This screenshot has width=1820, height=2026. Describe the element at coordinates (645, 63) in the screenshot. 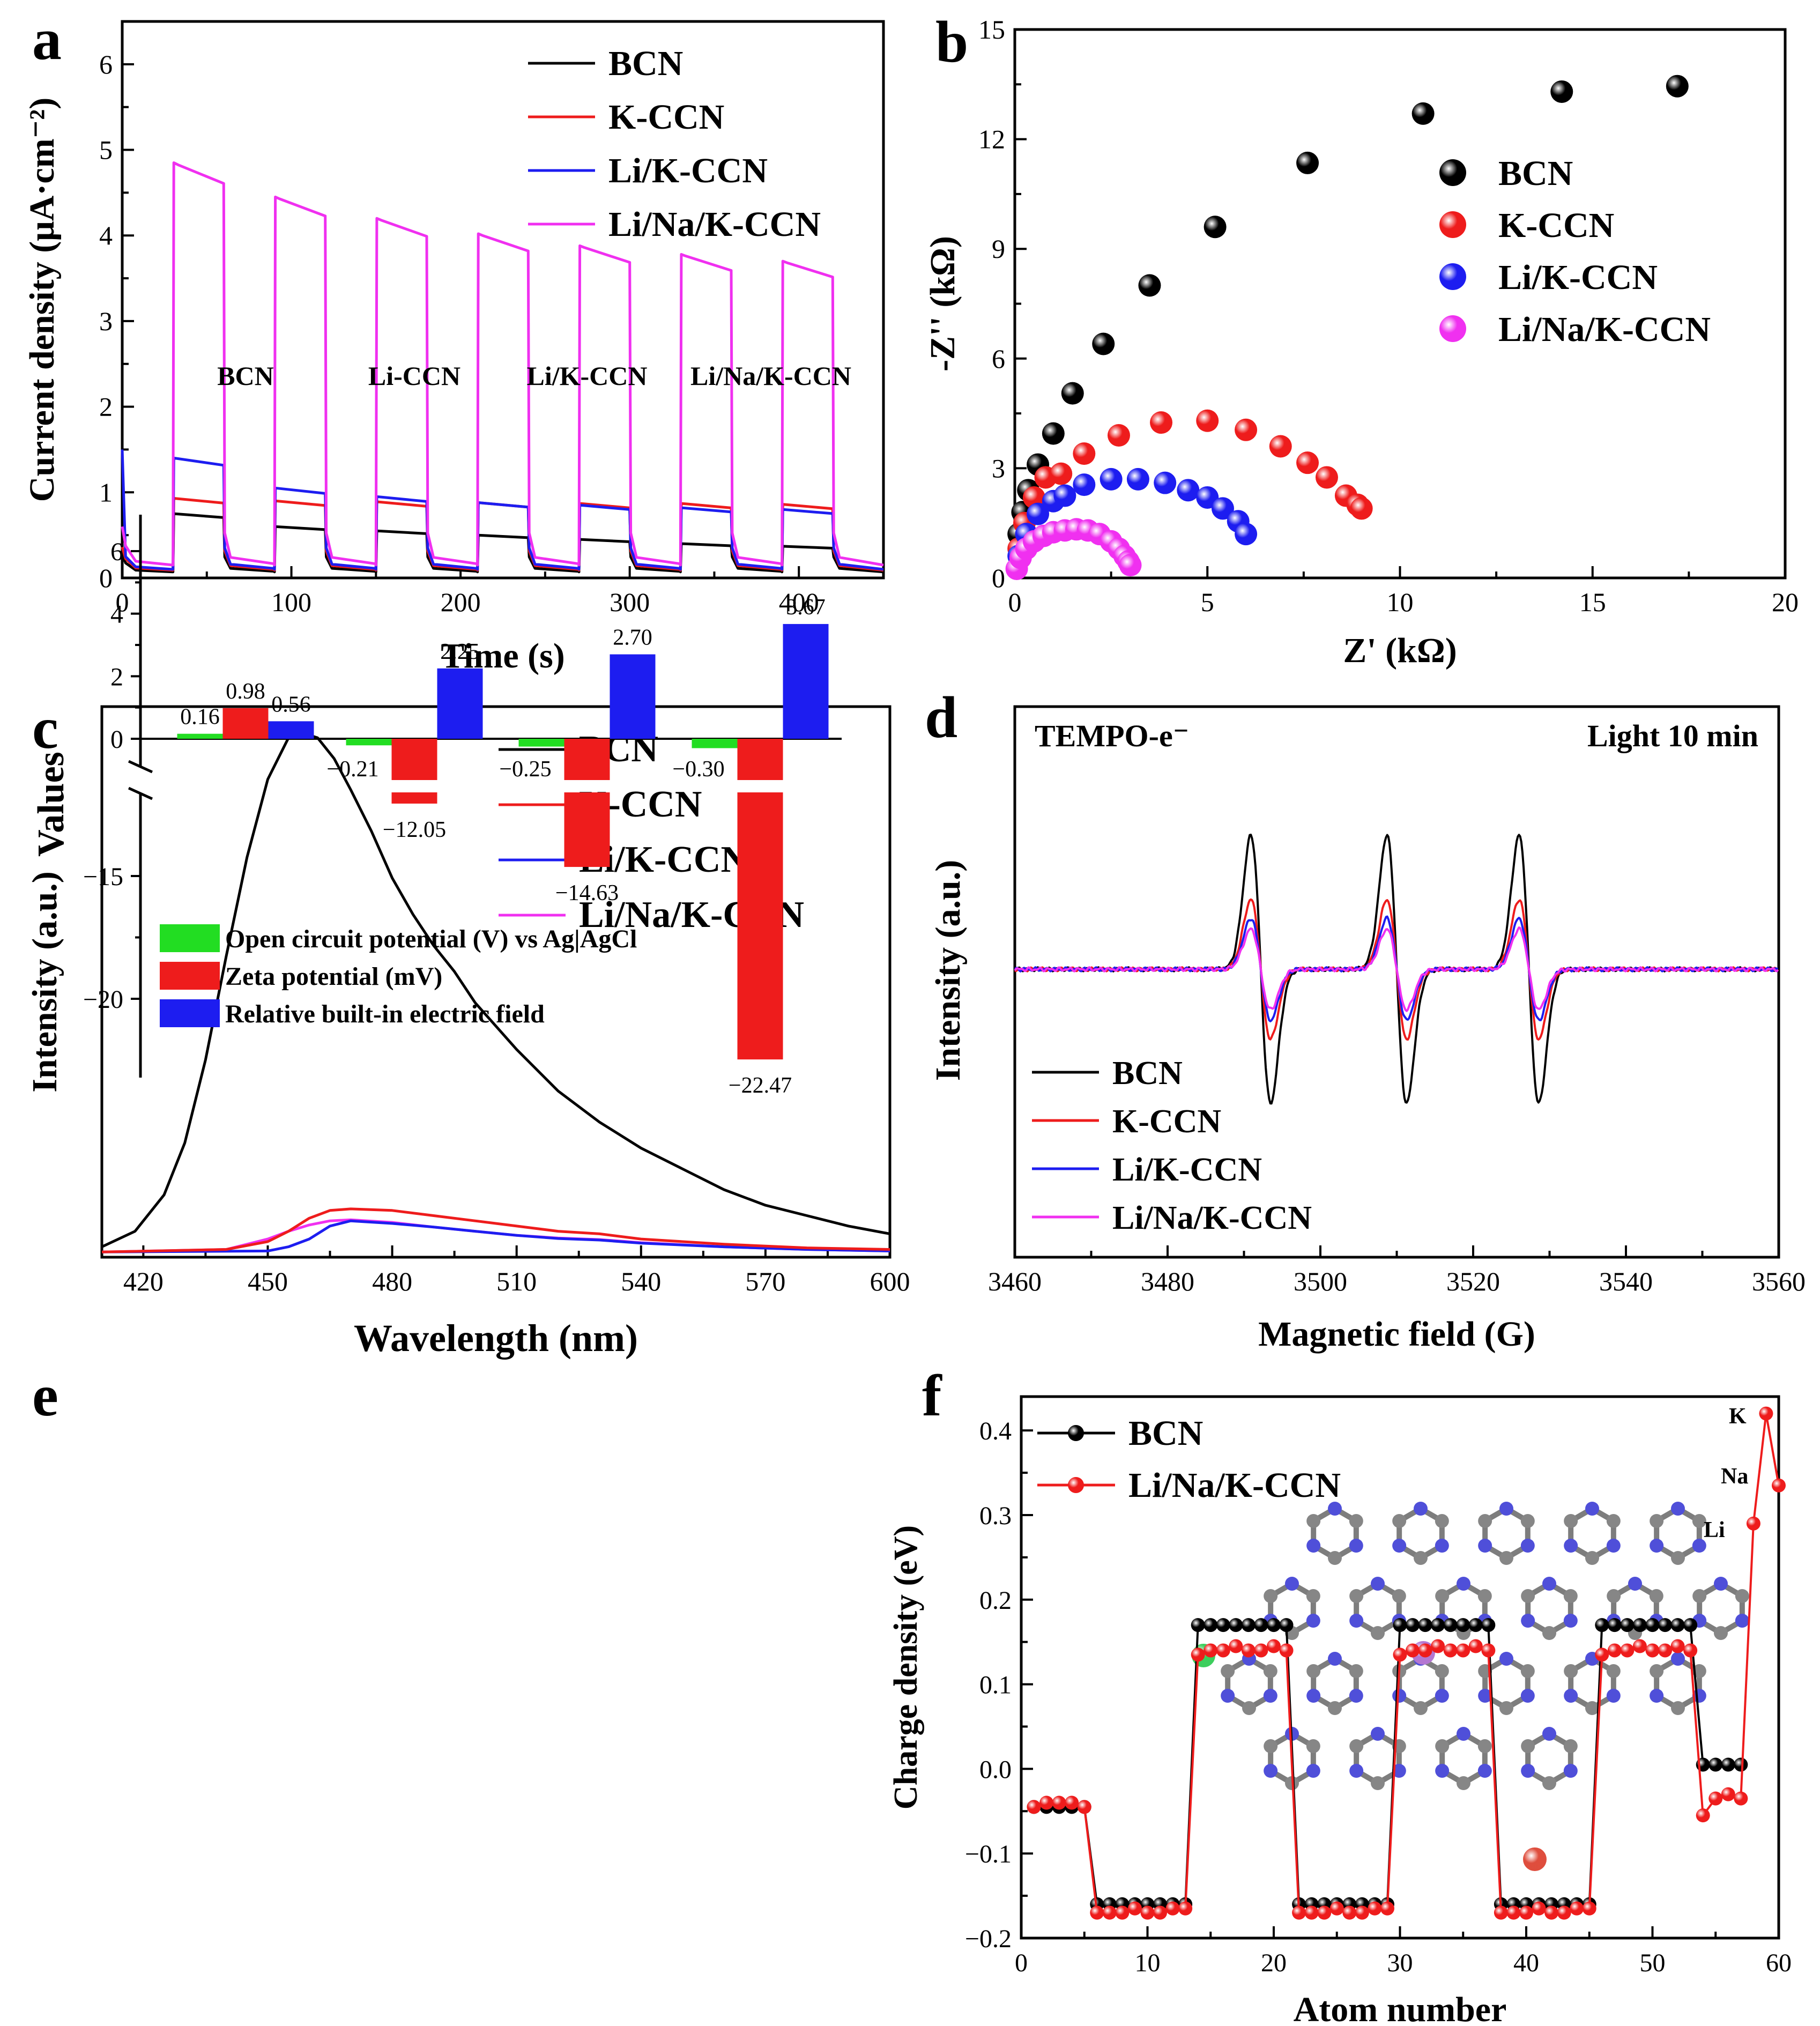

I see `panel-a-legend-label: BCN` at that location.